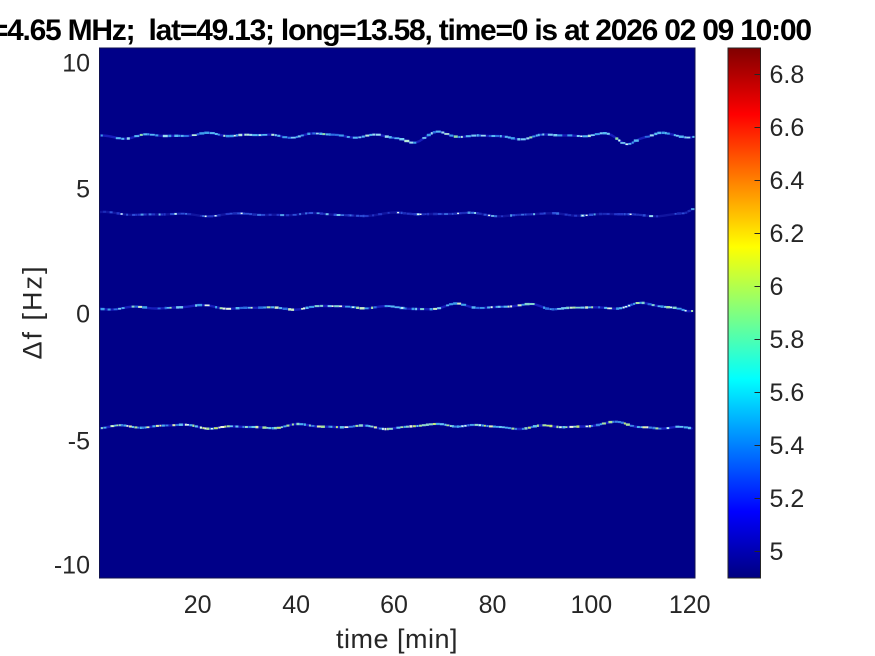  What do you see at coordinates (394, 605) in the screenshot?
I see `svg-text: 60` at bounding box center [394, 605].